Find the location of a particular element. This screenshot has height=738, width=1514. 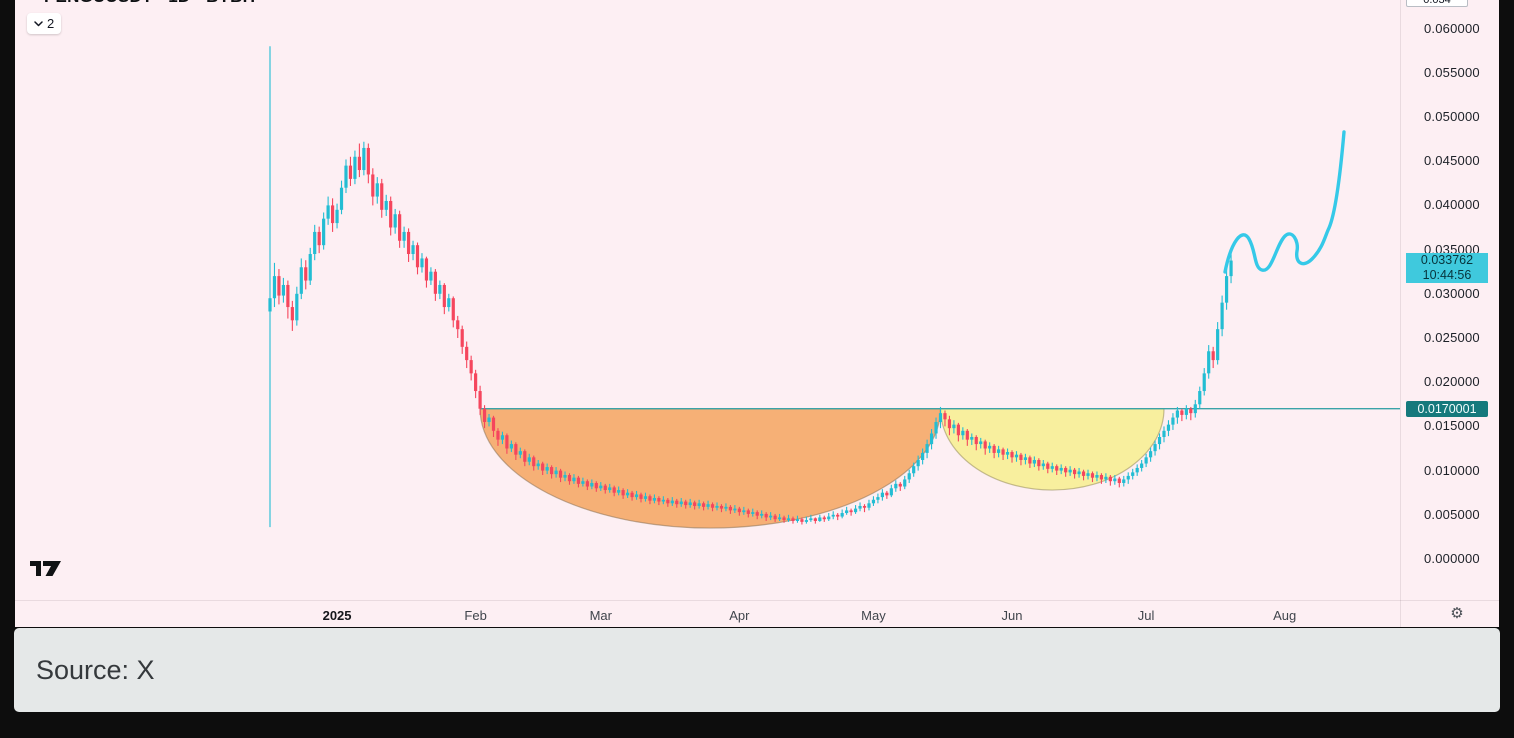

price-tick: 0.030000 is located at coordinates (1452, 293).